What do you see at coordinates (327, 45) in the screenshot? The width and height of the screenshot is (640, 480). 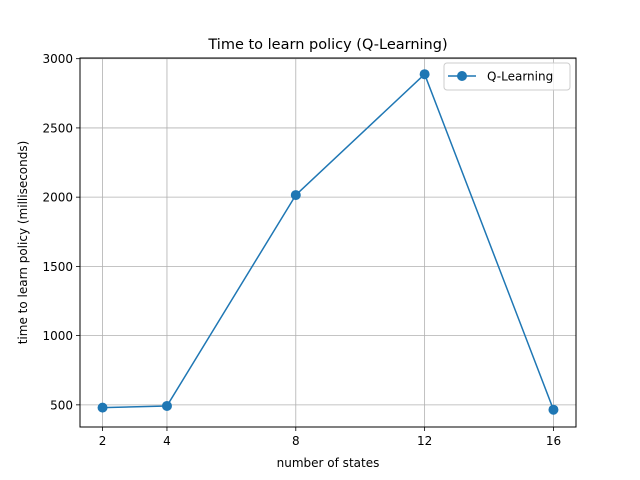 I see `chart-title: Time to learn policy (Q-Learning)` at bounding box center [327, 45].